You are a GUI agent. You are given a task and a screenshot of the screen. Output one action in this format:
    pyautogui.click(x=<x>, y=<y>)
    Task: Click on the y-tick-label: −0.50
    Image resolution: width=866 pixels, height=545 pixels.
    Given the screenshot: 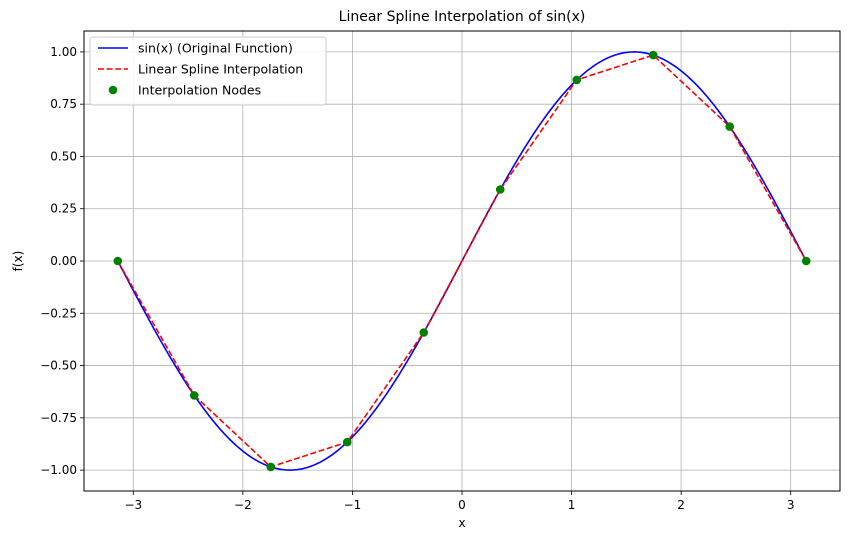 What is the action you would take?
    pyautogui.click(x=58, y=366)
    